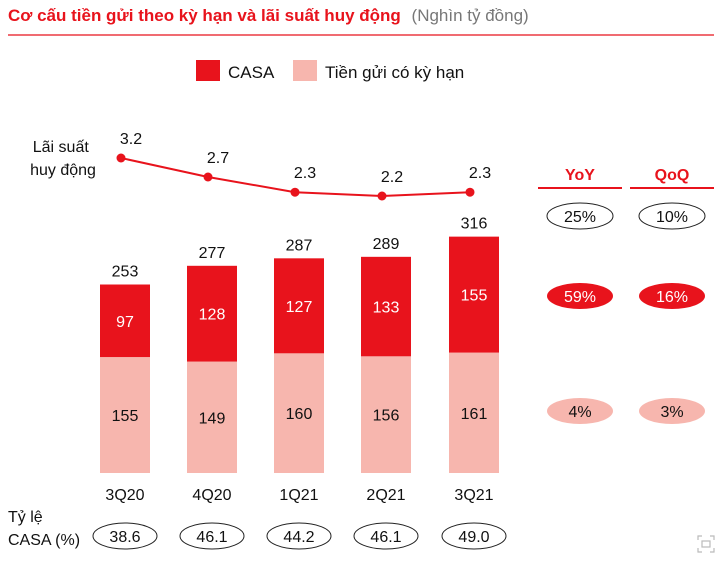 This screenshot has height=563, width=724. I want to click on casa-ratio-layer: 38.6 46.1 44.2 46.1 49.0, so click(299, 536).